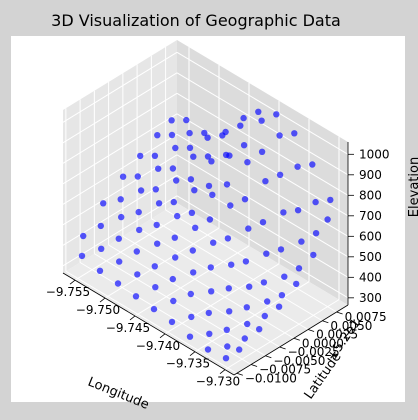 The width and height of the screenshot is (418, 420). What do you see at coordinates (370, 298) in the screenshot?
I see `z-tick-label: 300` at bounding box center [370, 298].